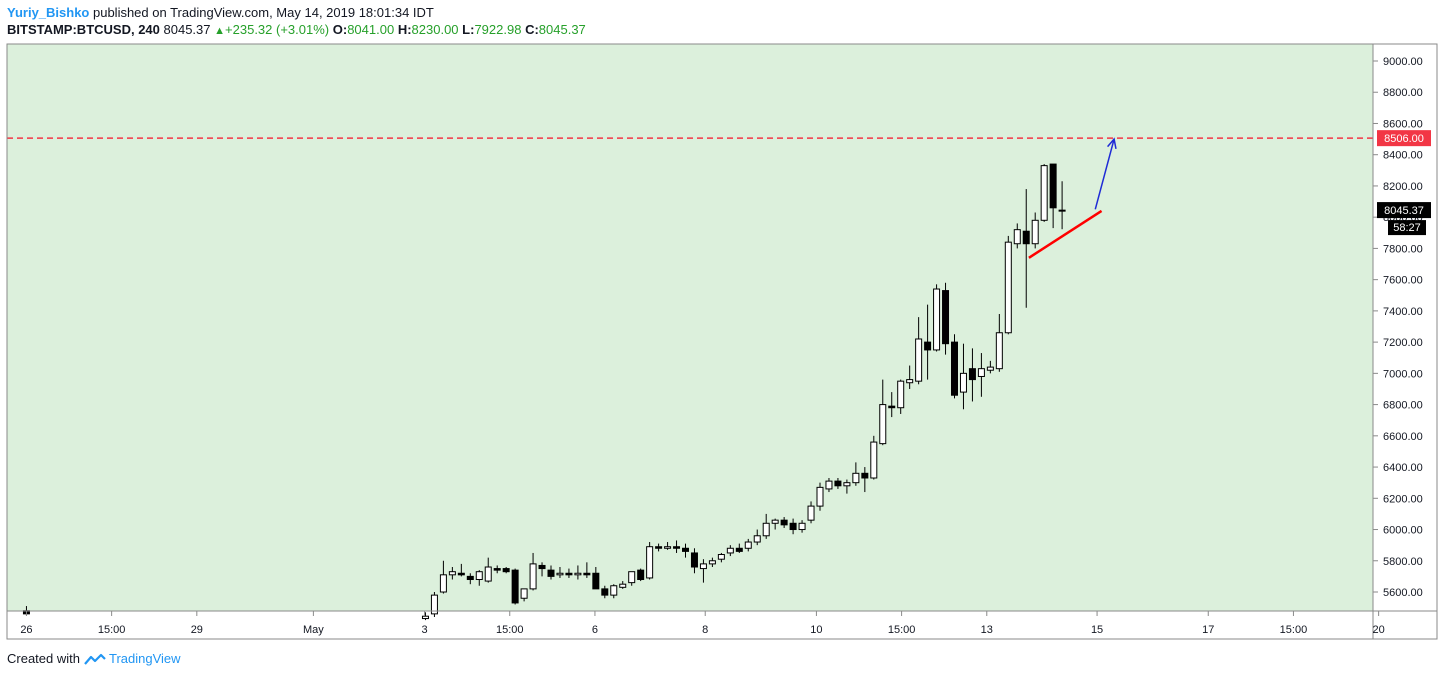 This screenshot has height=677, width=1442. What do you see at coordinates (702, 623) in the screenshot?
I see `time-axis: 26 15:00 29 May 3 15:00 6 8 10 15:00 13 15 17 15:00 20` at bounding box center [702, 623].